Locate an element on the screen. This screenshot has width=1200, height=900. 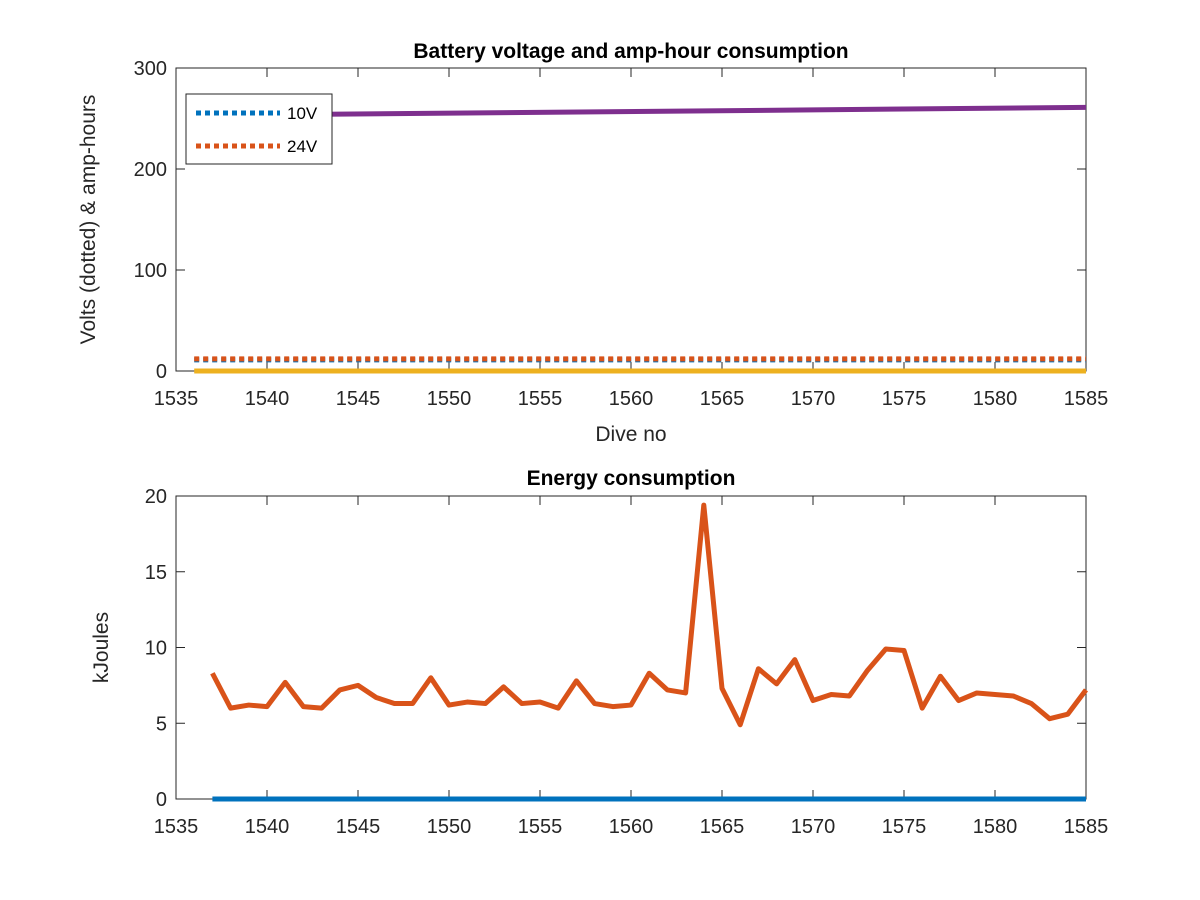
chart-title: Battery voltage and amp-hour consumption is located at coordinates (630, 51).